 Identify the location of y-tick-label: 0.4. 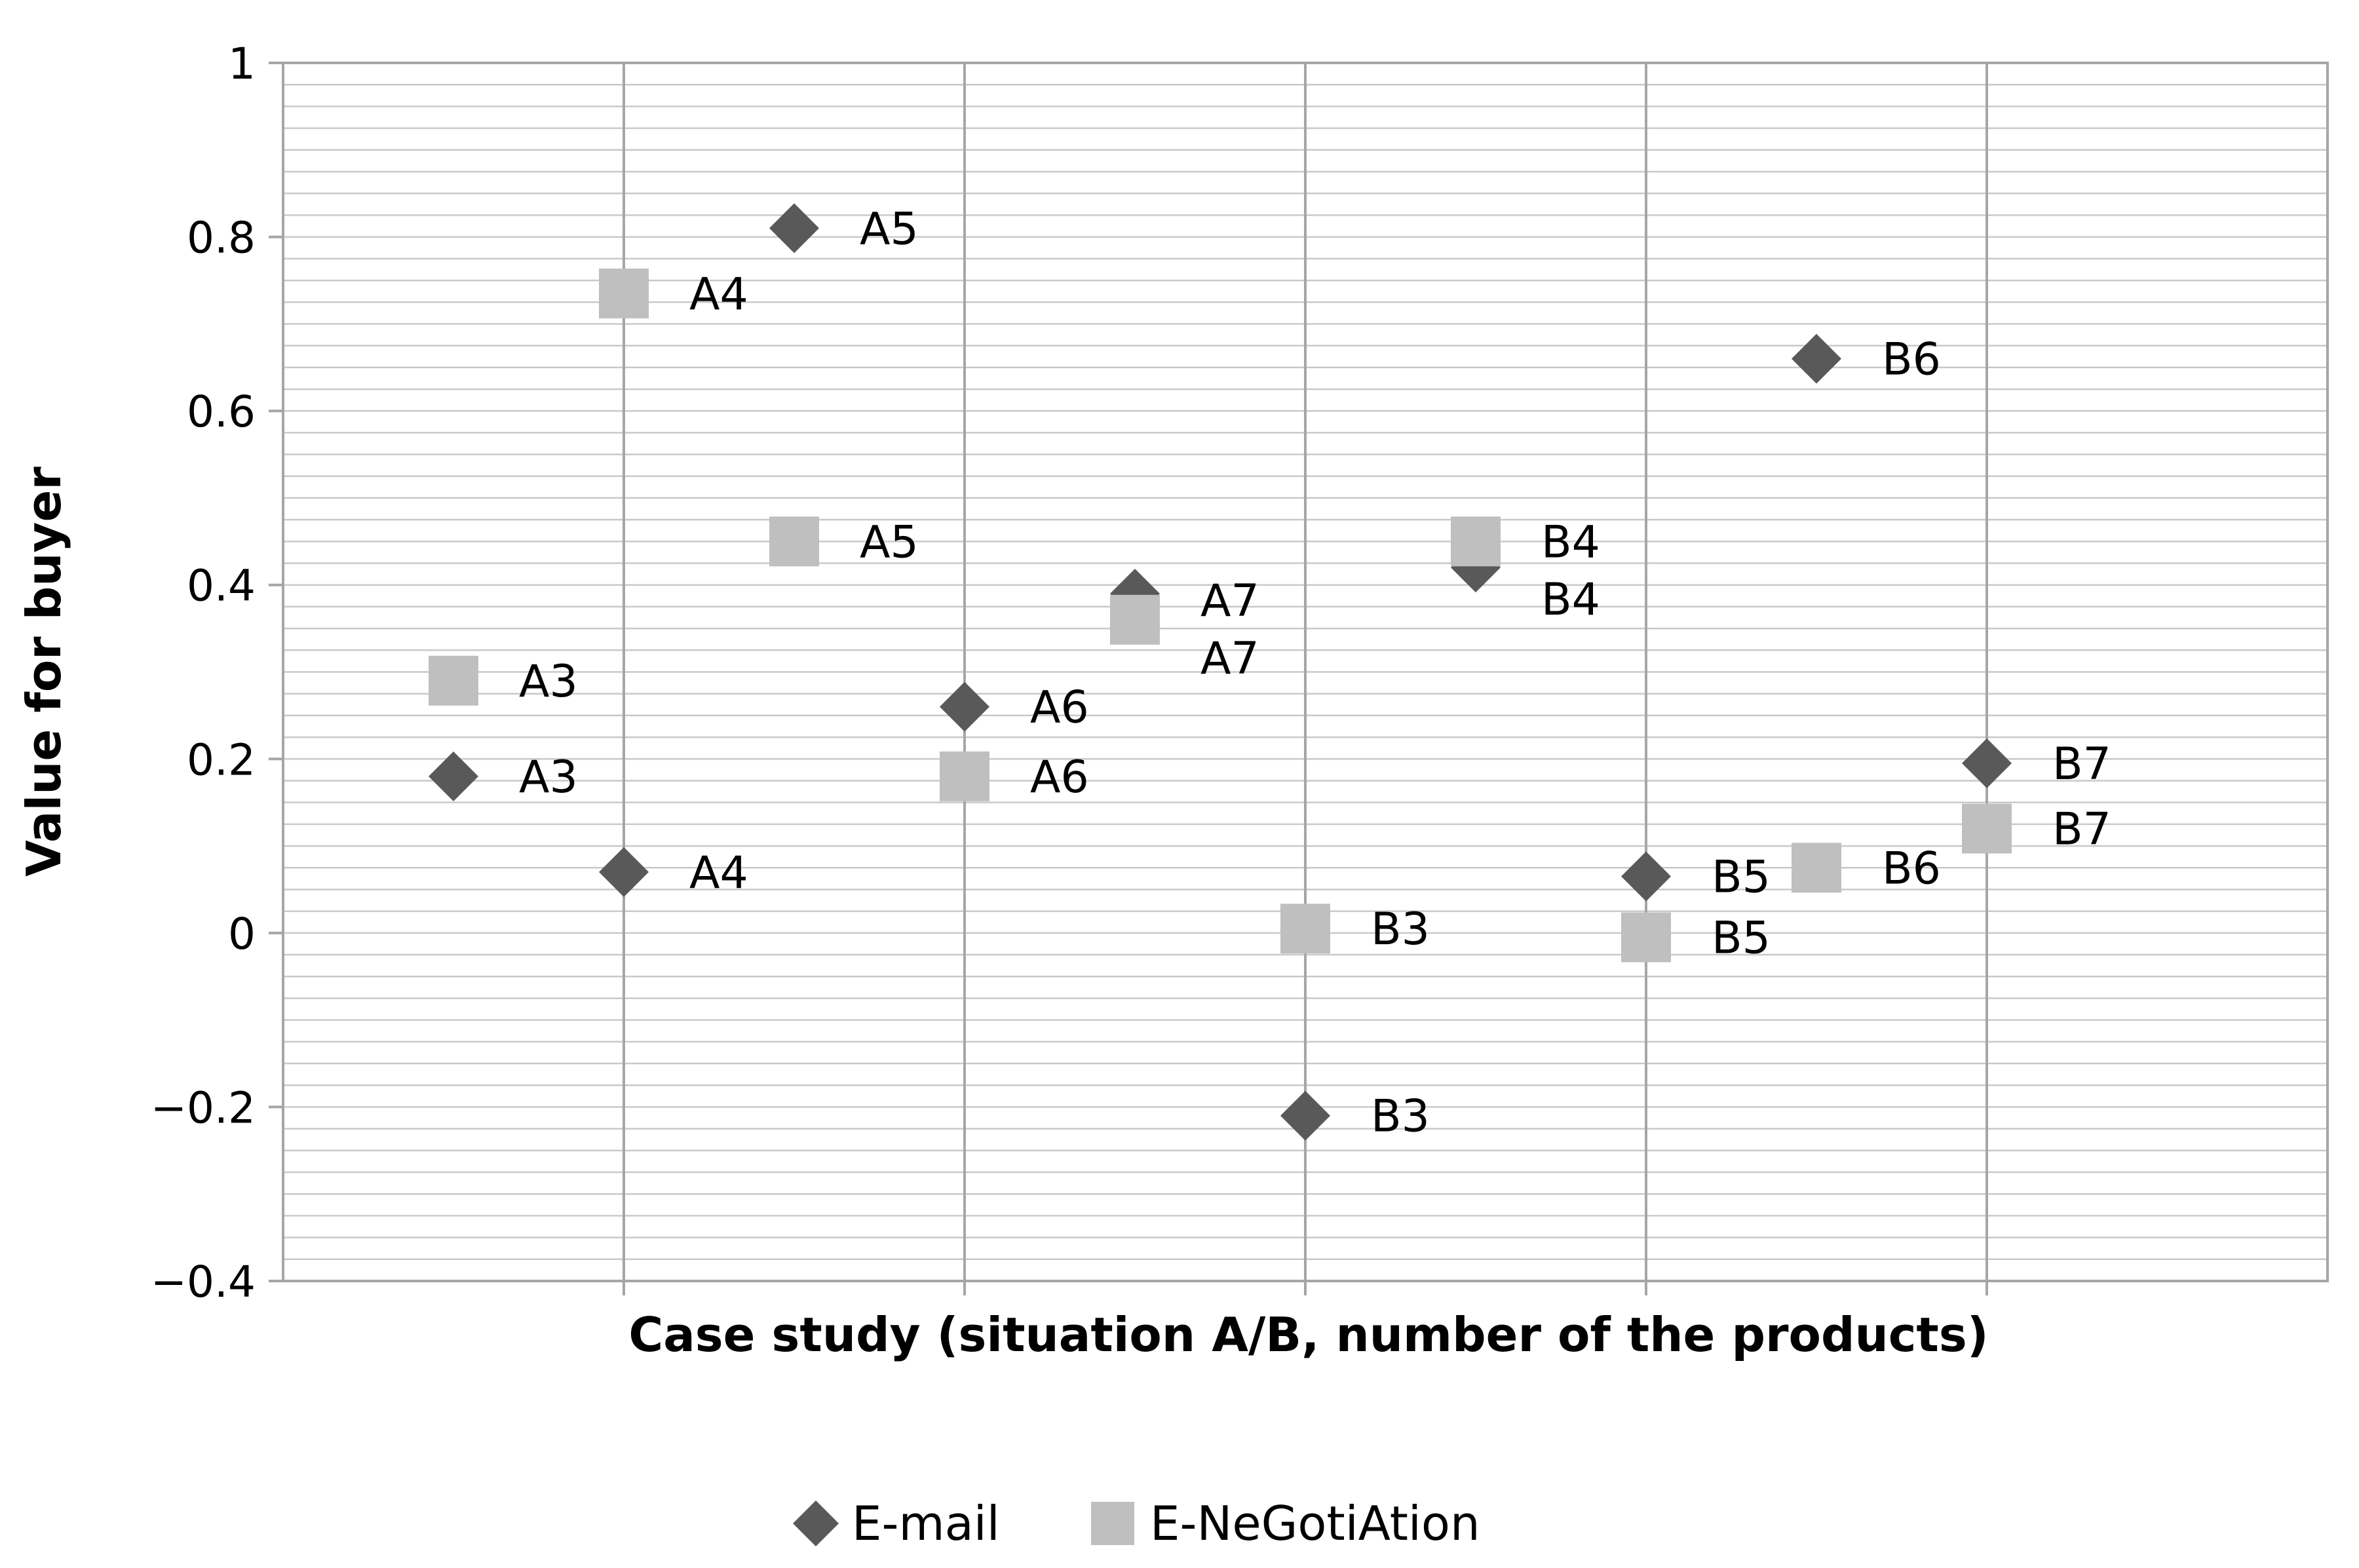
(221, 586).